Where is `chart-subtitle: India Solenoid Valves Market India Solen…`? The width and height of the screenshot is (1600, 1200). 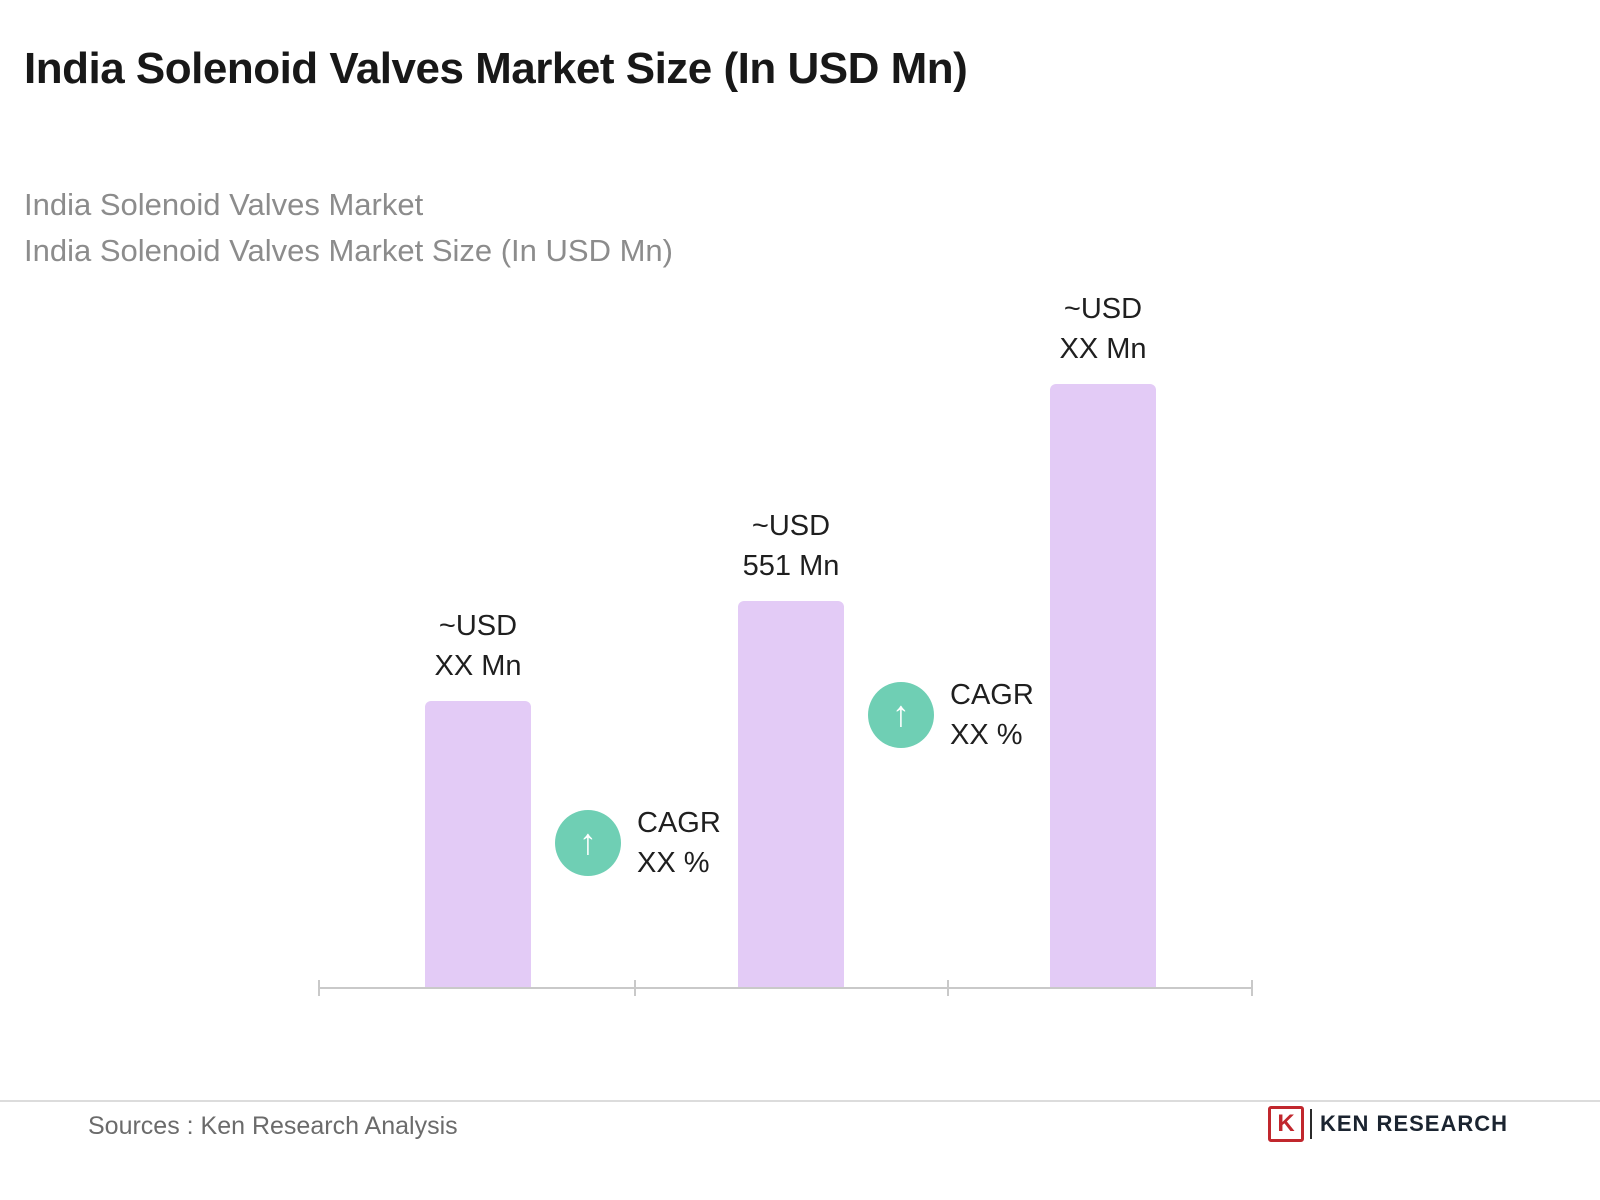 chart-subtitle: India Solenoid Valves Market India Solen… is located at coordinates (348, 228).